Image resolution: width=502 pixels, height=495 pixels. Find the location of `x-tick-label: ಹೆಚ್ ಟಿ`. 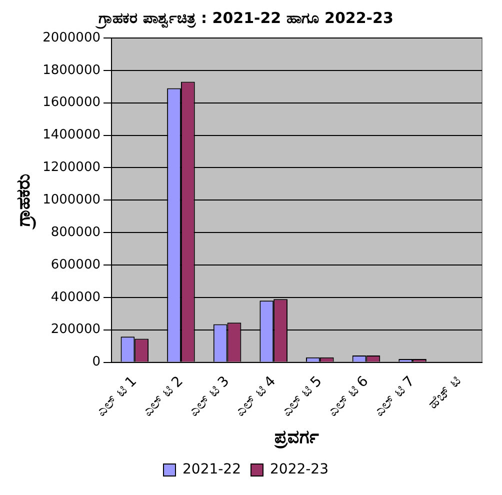

x-tick-label: ಹೆಚ್ ಟಿ is located at coordinates (444, 393).